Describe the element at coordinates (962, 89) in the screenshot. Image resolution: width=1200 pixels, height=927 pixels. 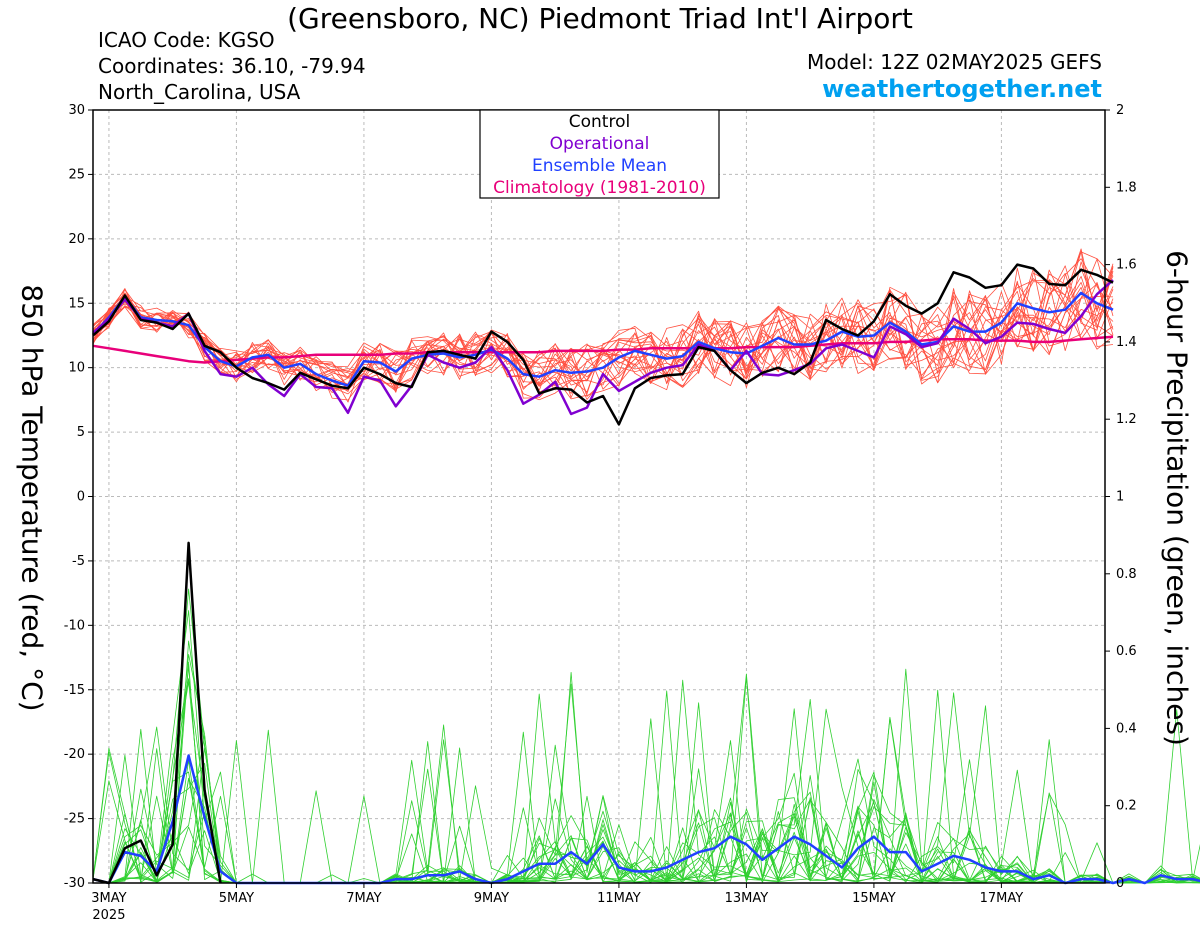
I see `site-link: weathertogether.net` at that location.